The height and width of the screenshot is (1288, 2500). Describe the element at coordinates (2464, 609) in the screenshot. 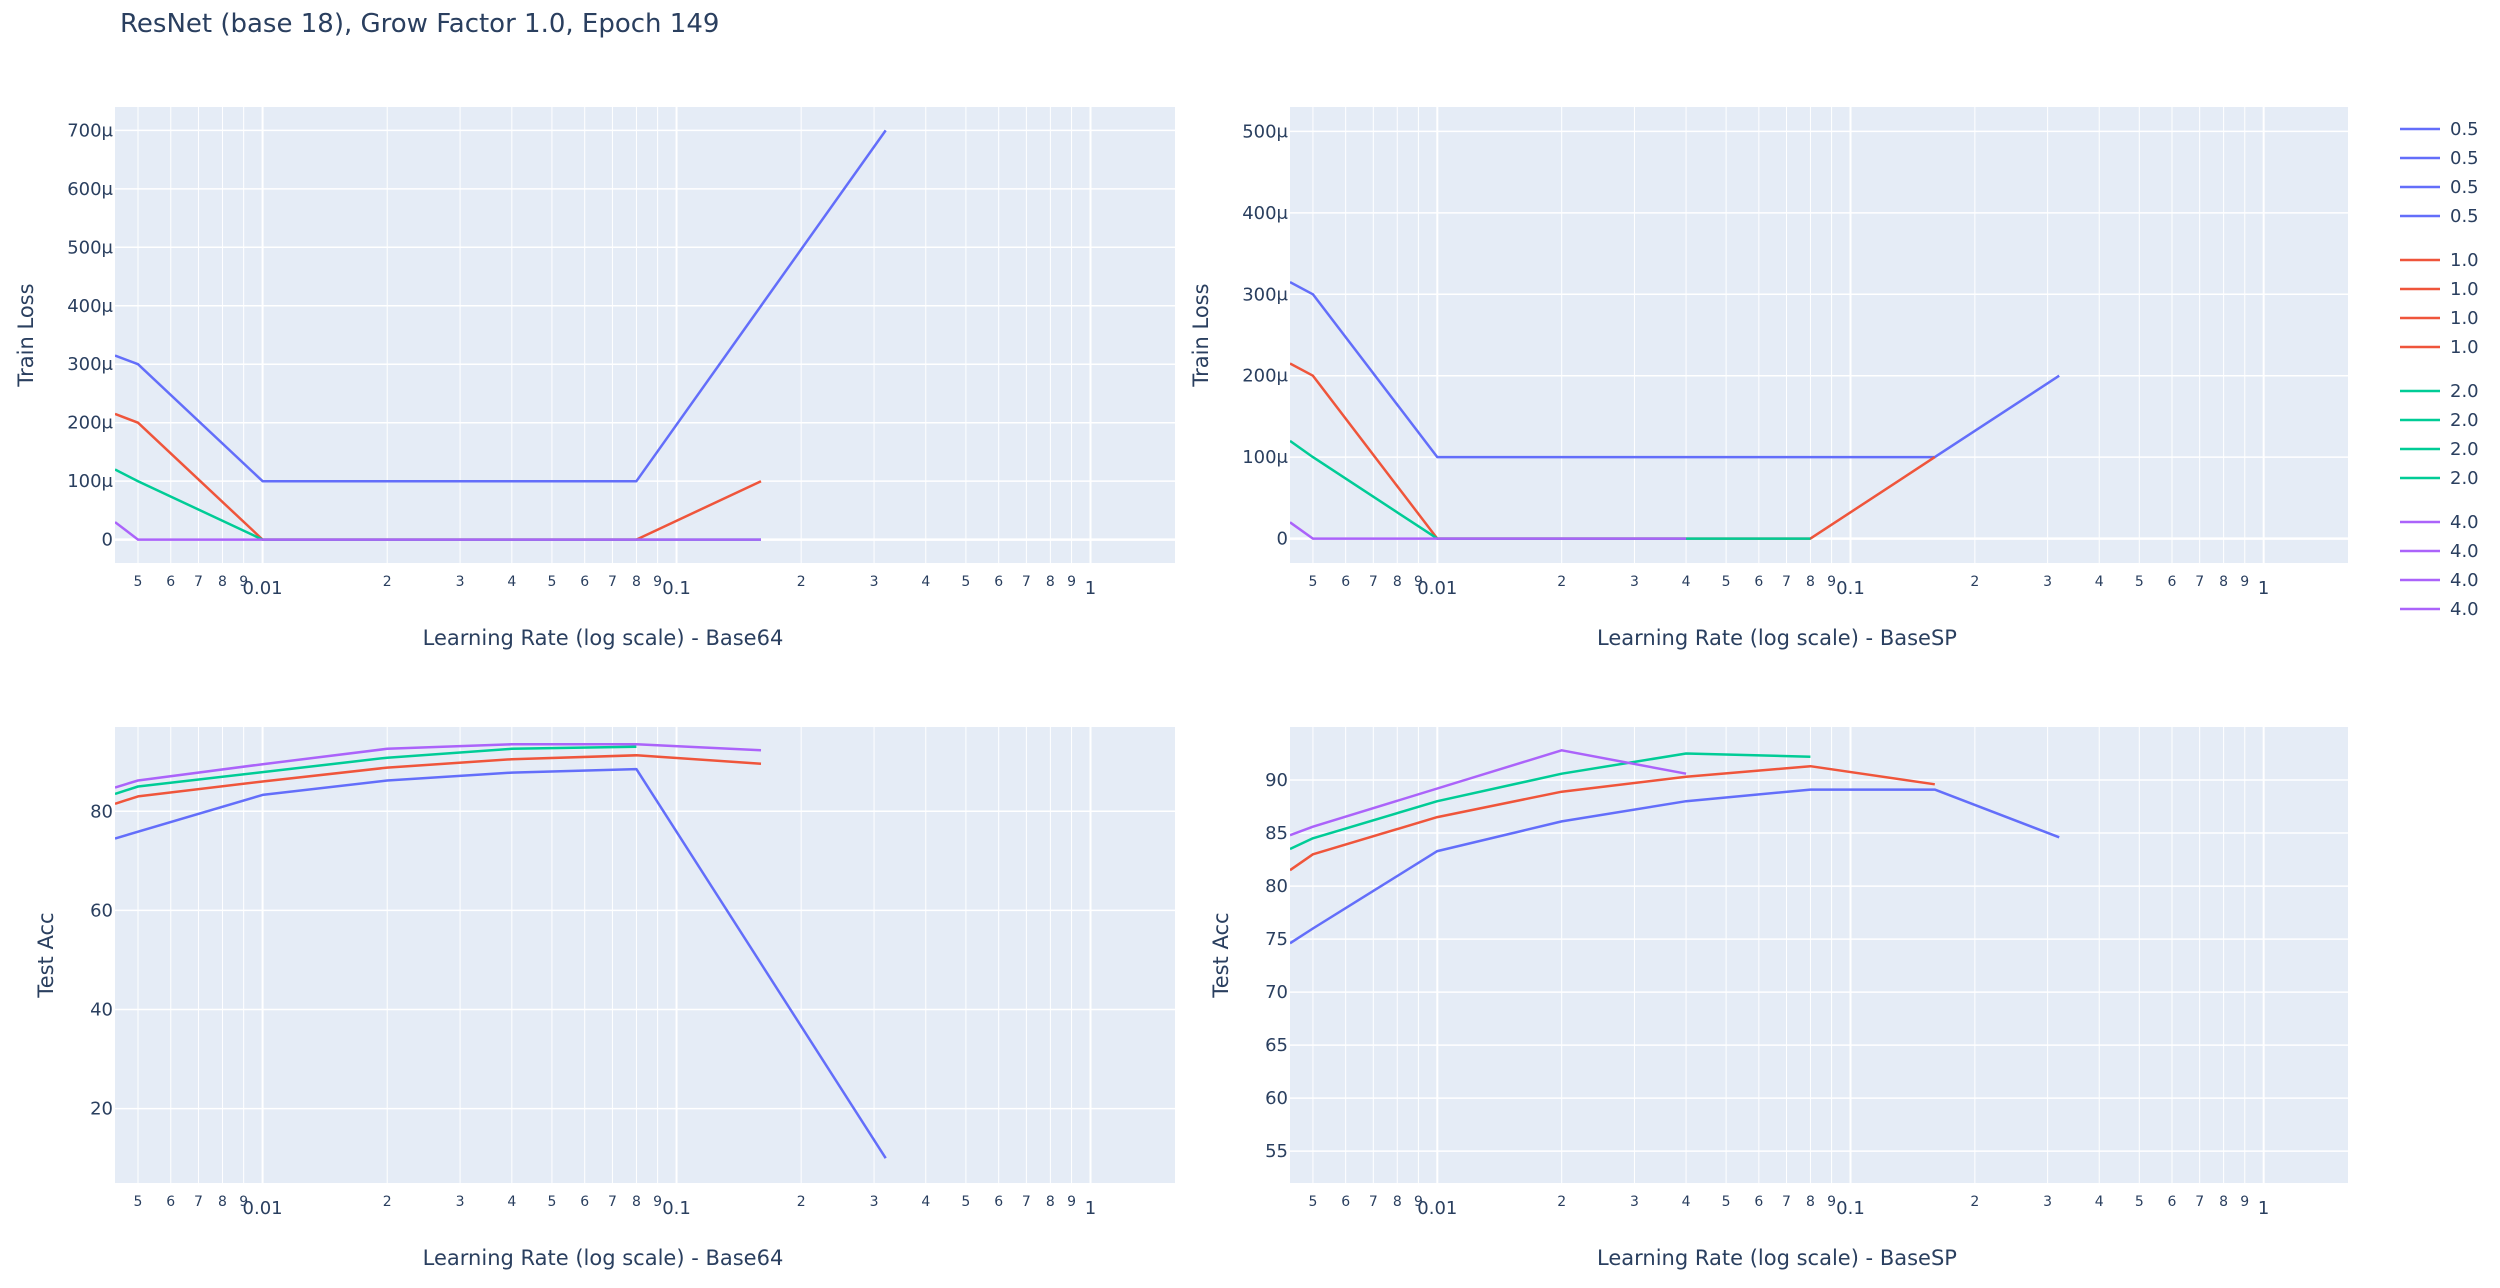

I see `legend-label: 4.0` at that location.